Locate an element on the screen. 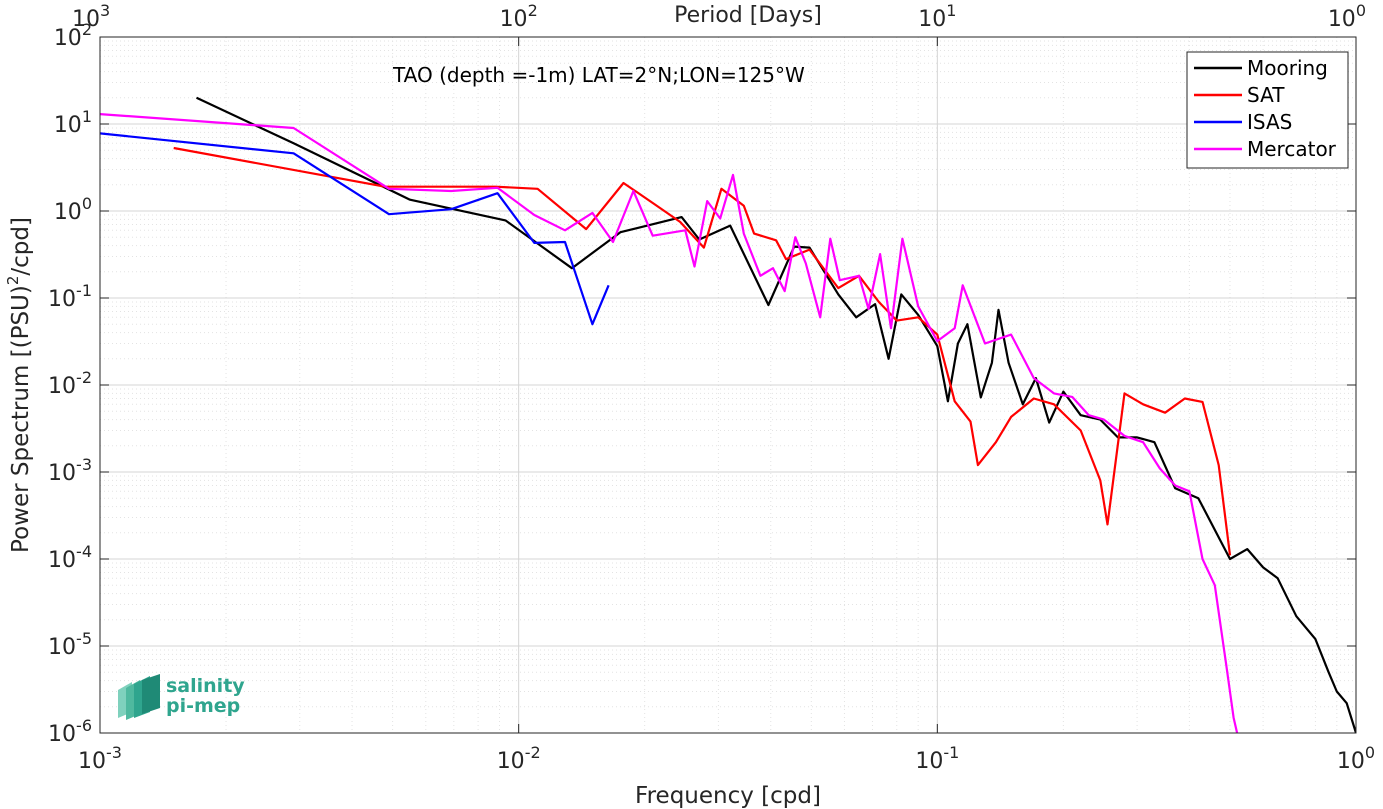 The width and height of the screenshot is (1383, 809). y-tick-label: 10⁻² is located at coordinates (70, 383).